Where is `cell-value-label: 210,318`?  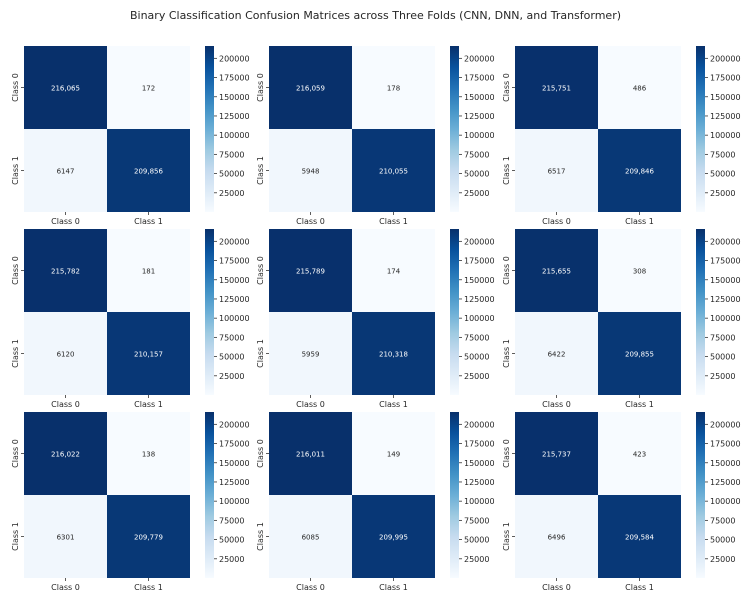 cell-value-label: 210,318 is located at coordinates (393, 355).